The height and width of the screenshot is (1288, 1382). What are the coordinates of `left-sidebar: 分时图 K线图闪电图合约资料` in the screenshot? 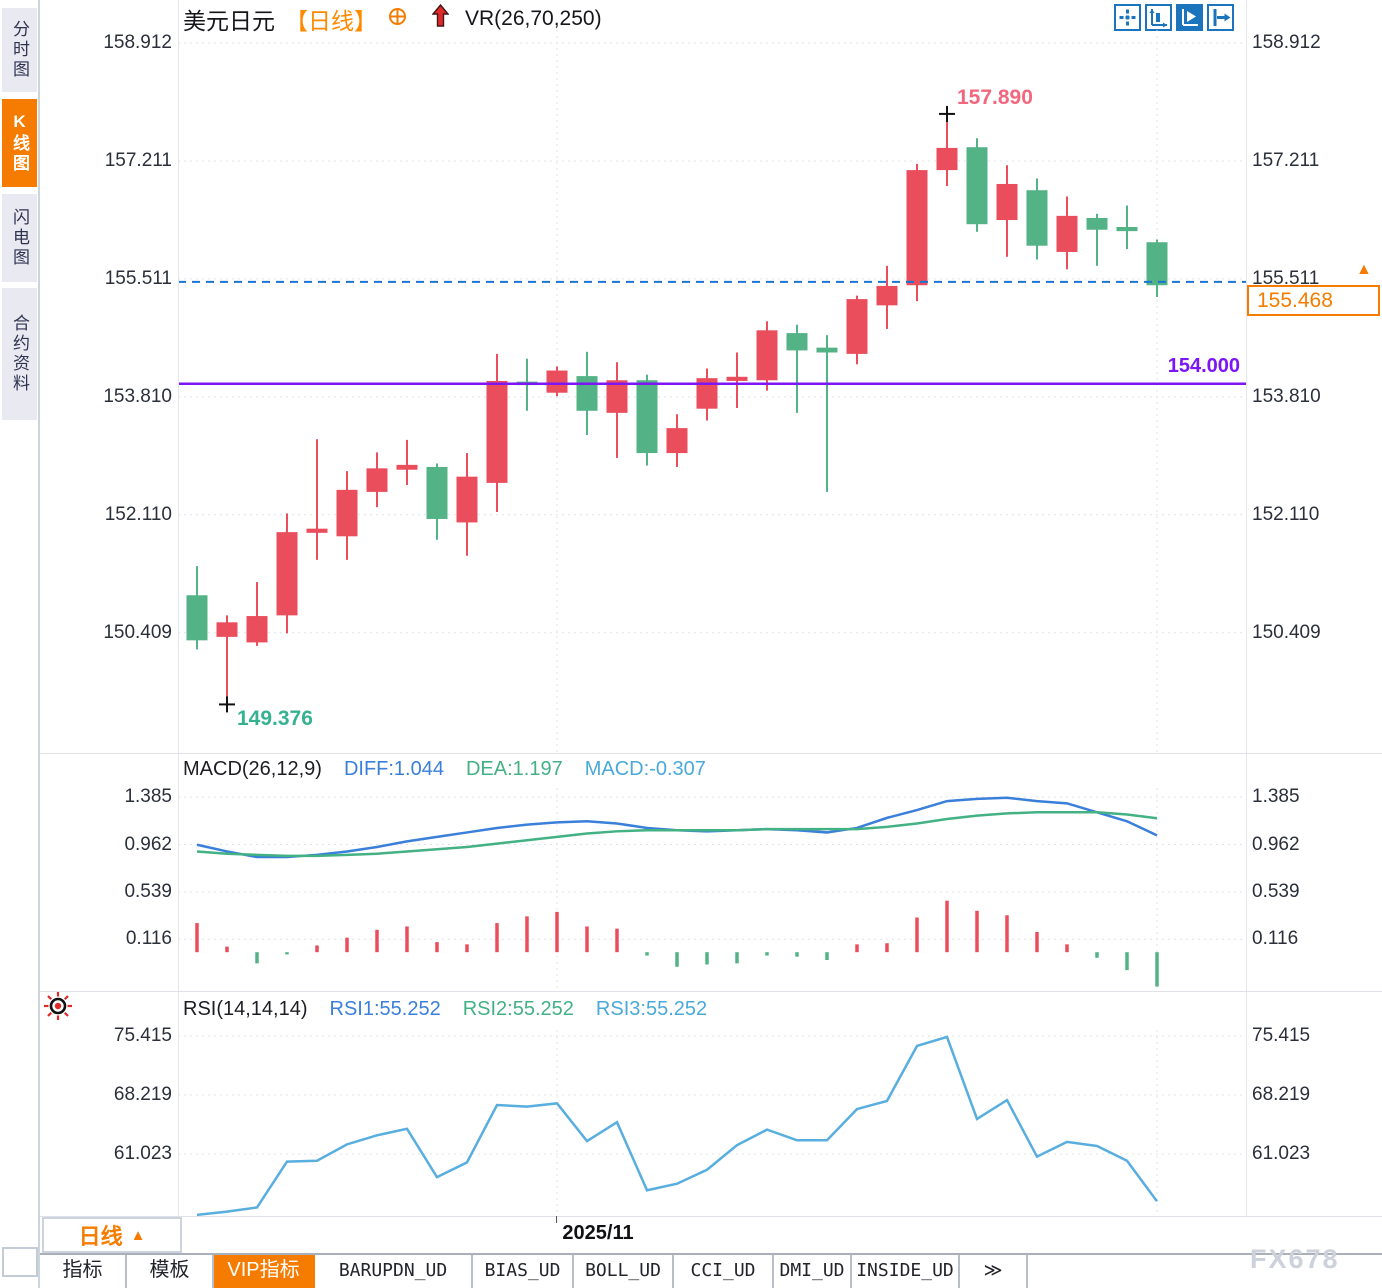 It's located at (20, 644).